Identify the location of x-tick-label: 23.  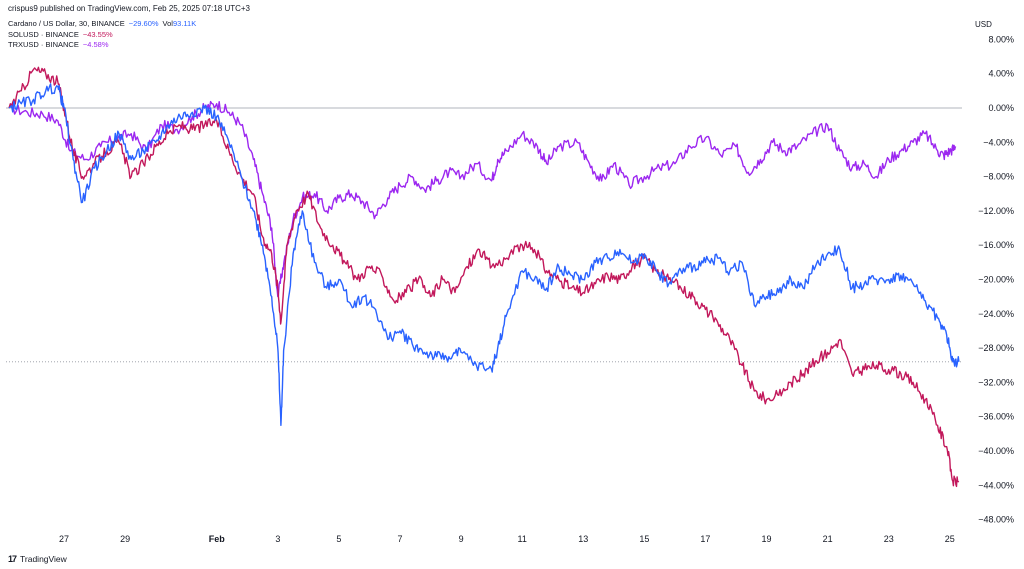
(889, 539).